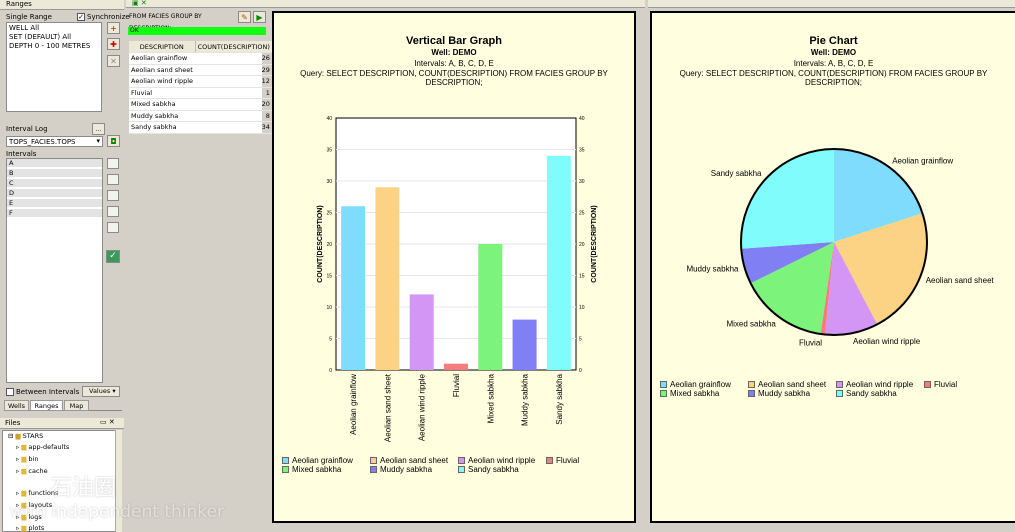  I want to click on files-tree, so click(62, 481).